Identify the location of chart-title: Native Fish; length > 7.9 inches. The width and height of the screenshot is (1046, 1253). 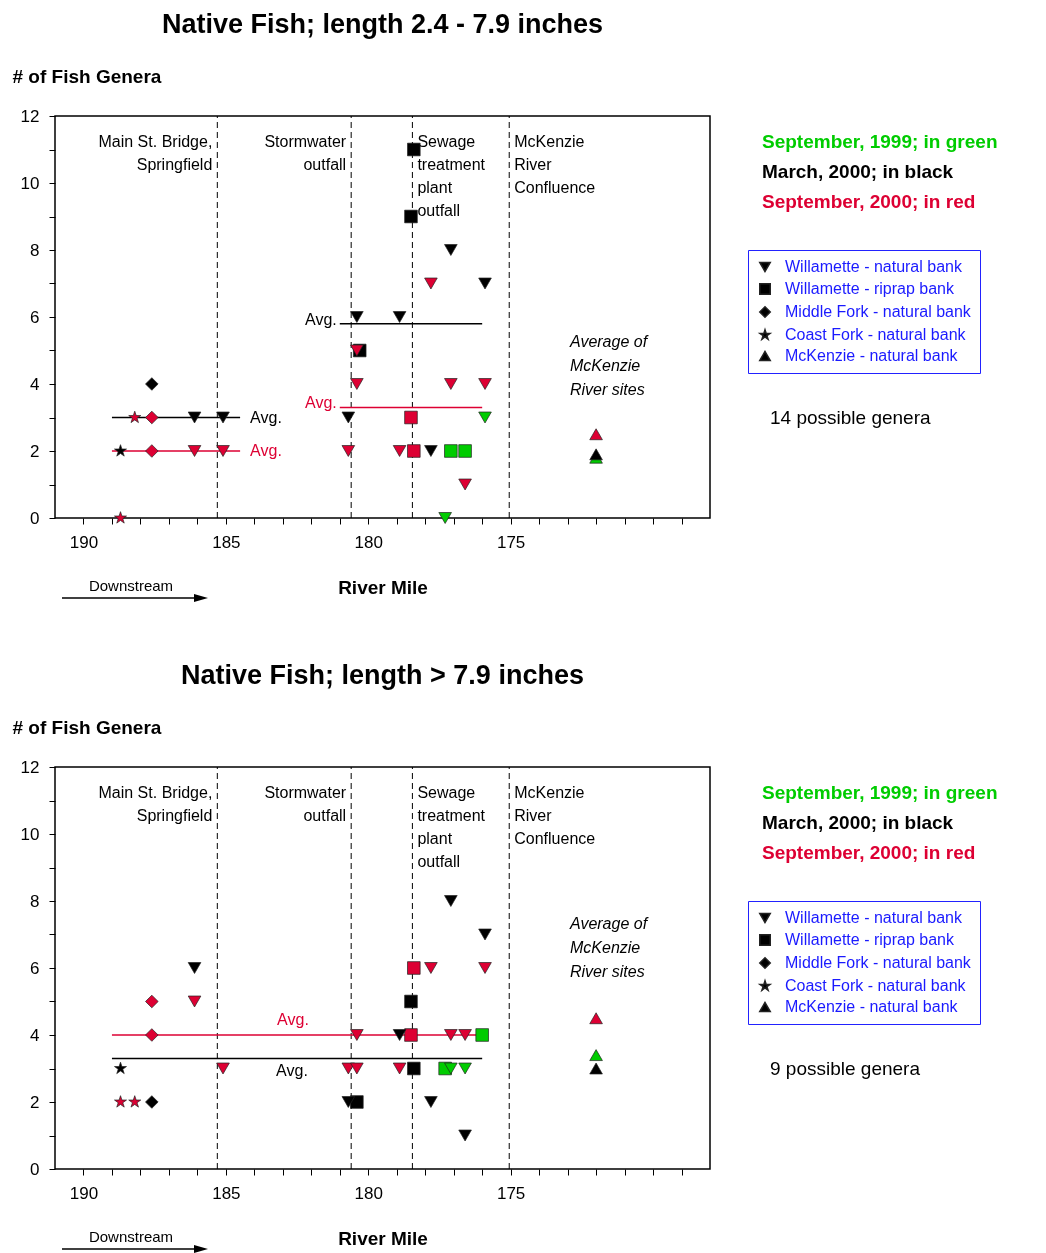
(382, 675).